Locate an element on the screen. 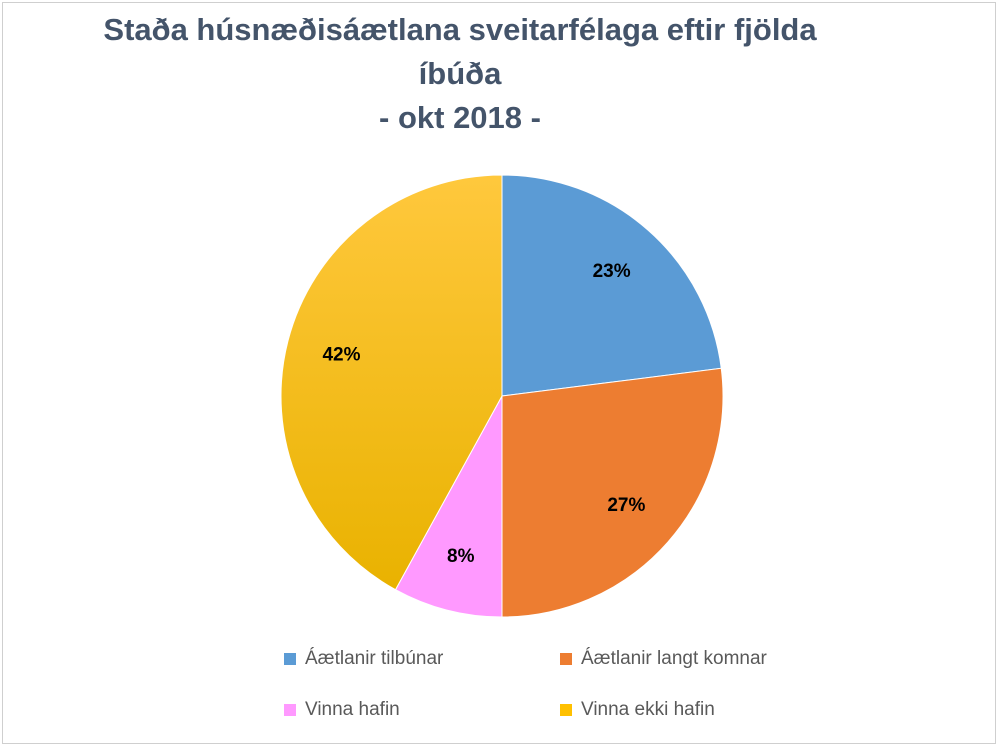 Image resolution: width=1000 pixels, height=748 pixels. legend-swatch-vinna-ekki-hafin is located at coordinates (566, 710).